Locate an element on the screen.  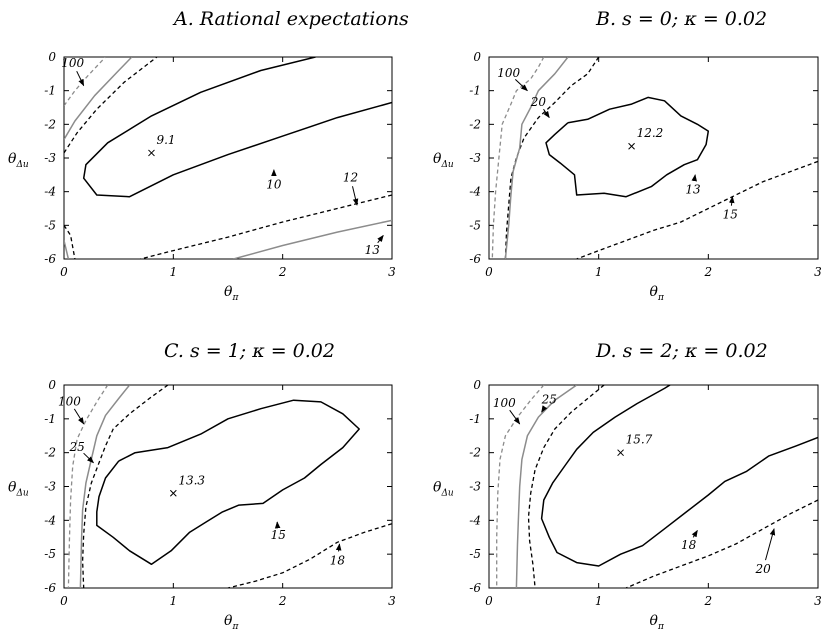
panel-title: C. s = 1; κ = 0.02 is located at coordinates (249, 351).